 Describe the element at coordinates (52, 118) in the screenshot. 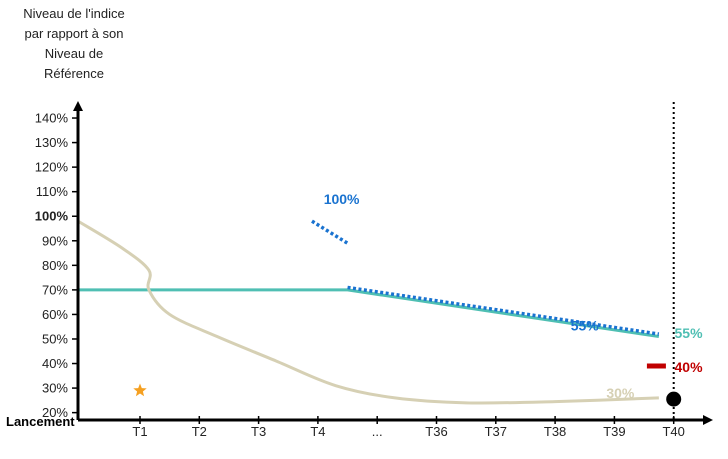

I see `y-tick-label: 140%` at that location.